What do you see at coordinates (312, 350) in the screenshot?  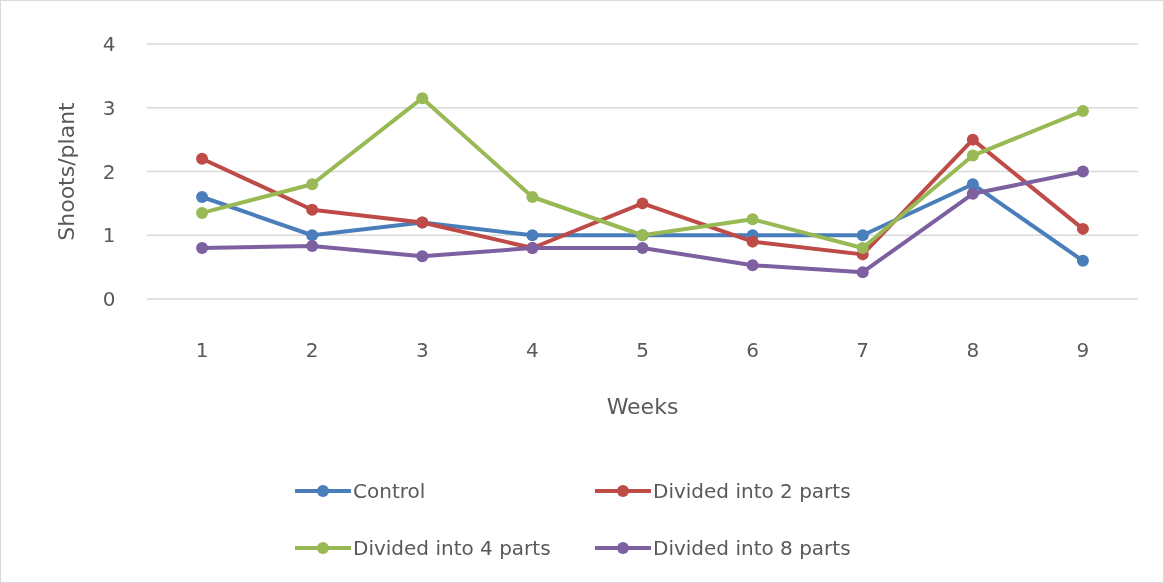 I see `x-tick-label: 2` at bounding box center [312, 350].